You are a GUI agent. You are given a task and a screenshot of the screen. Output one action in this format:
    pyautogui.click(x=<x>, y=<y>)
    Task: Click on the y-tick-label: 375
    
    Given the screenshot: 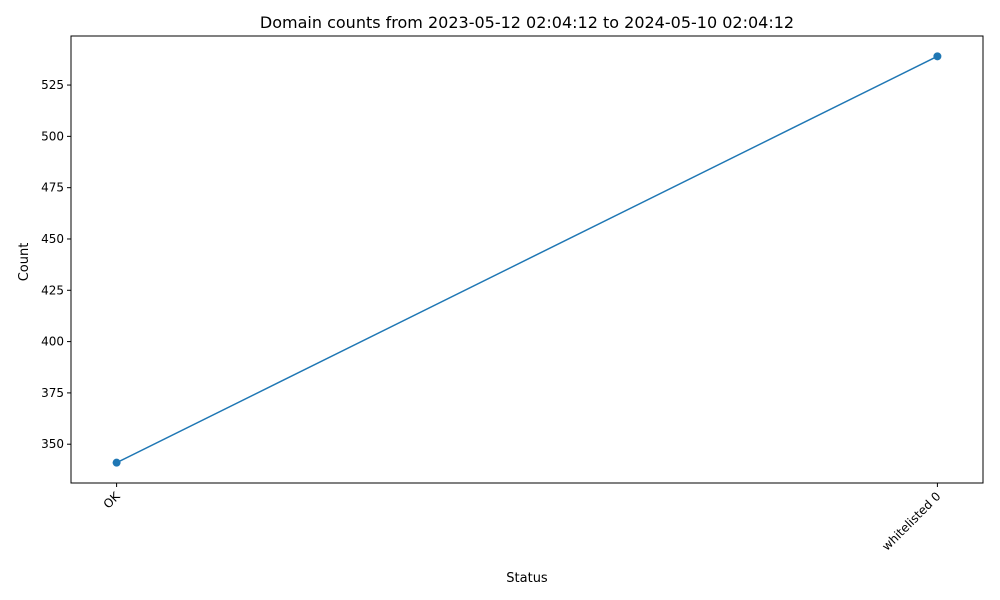 What is the action you would take?
    pyautogui.click(x=52, y=393)
    